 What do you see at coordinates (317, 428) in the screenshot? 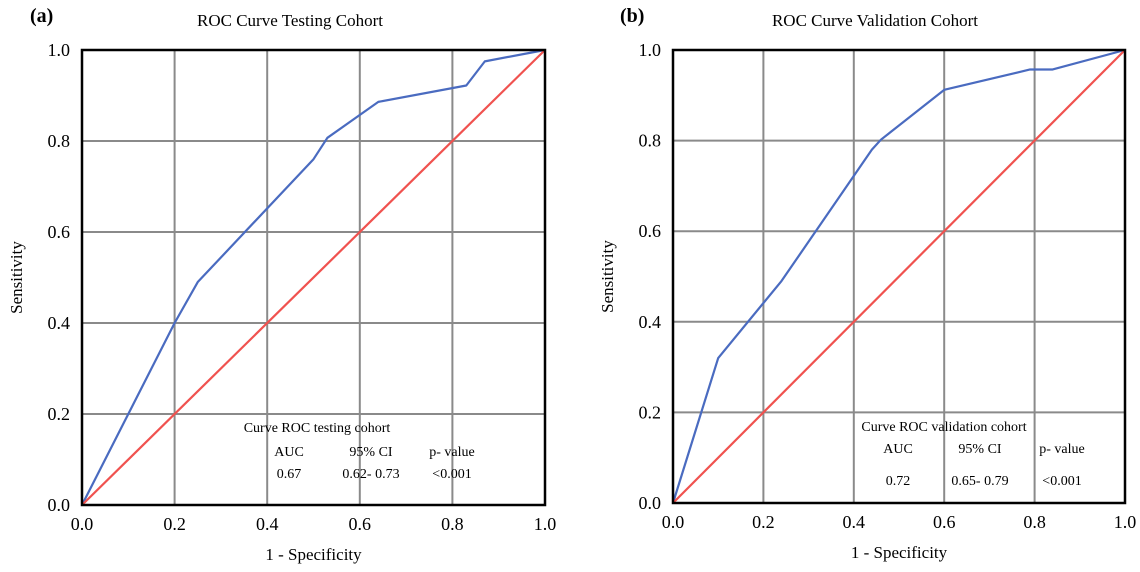
I see `auc-table-title: Curve ROC testing cohort` at bounding box center [317, 428].